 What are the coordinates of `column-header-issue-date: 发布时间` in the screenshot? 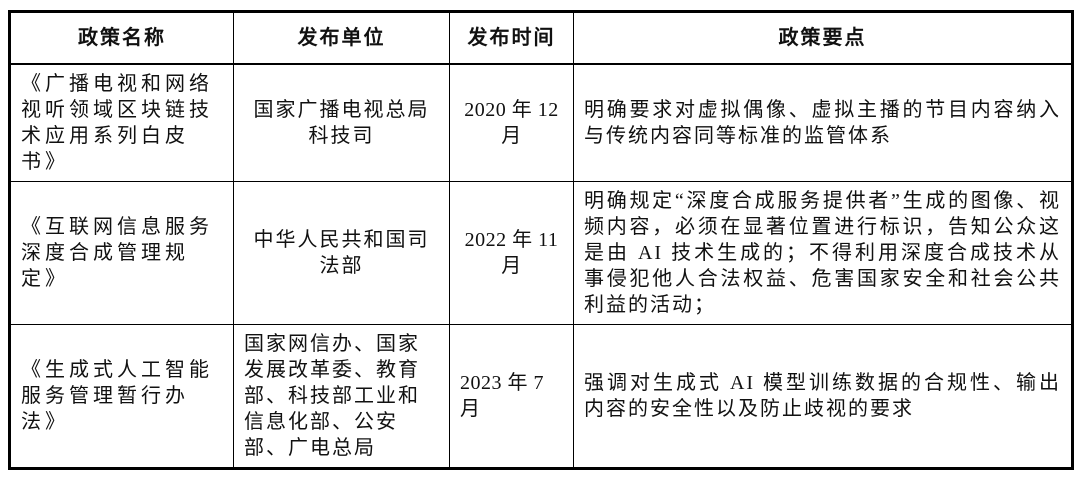 It's located at (511, 38).